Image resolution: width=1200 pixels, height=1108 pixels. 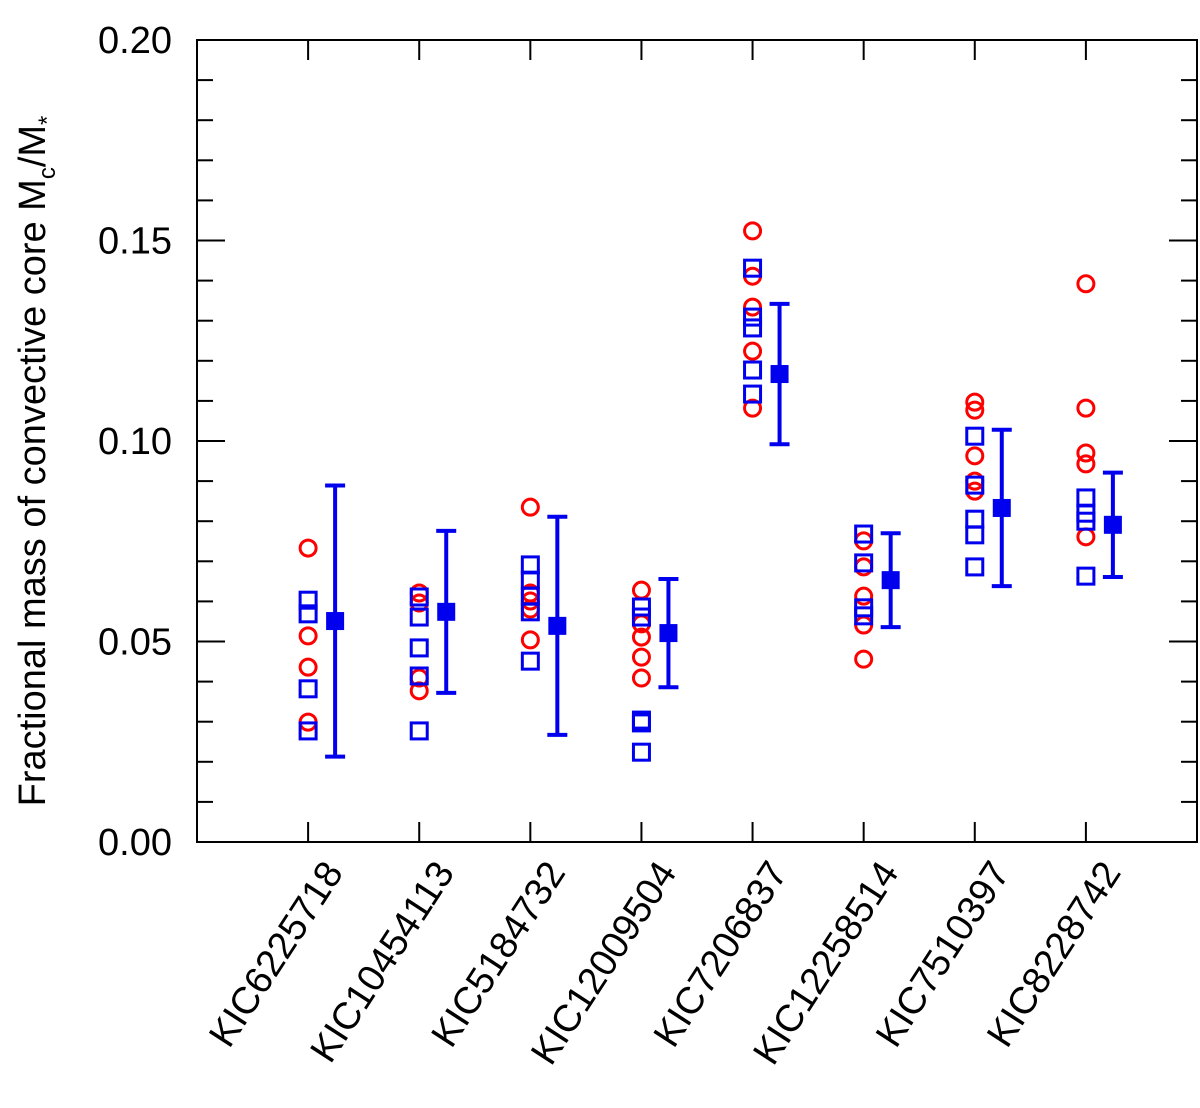 I want to click on y-tick-label: 0.05, so click(x=135, y=643).